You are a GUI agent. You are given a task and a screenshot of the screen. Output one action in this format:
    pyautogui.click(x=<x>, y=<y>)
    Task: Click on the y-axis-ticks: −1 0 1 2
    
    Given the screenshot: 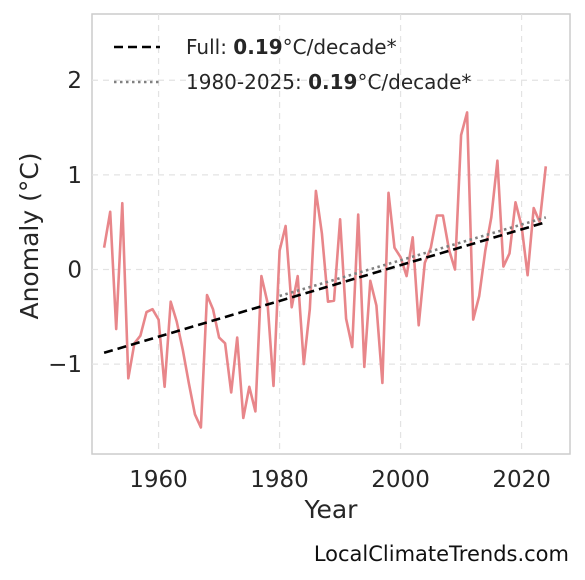 What is the action you would take?
    pyautogui.click(x=65, y=223)
    